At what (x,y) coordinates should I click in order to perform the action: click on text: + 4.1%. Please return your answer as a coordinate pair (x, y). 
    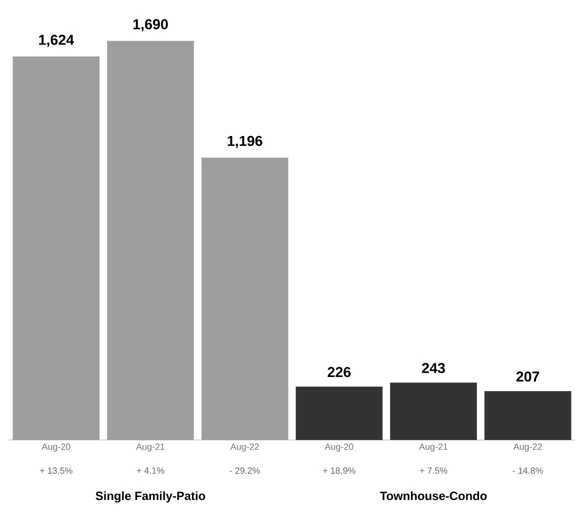
    Looking at the image, I should click on (150, 470).